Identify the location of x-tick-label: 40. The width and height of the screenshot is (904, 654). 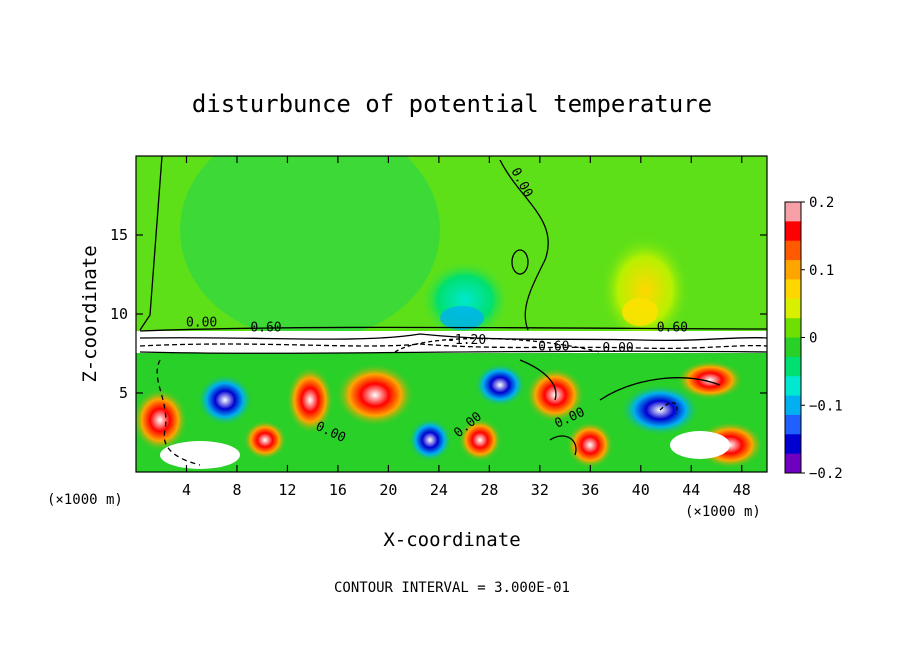
(641, 490).